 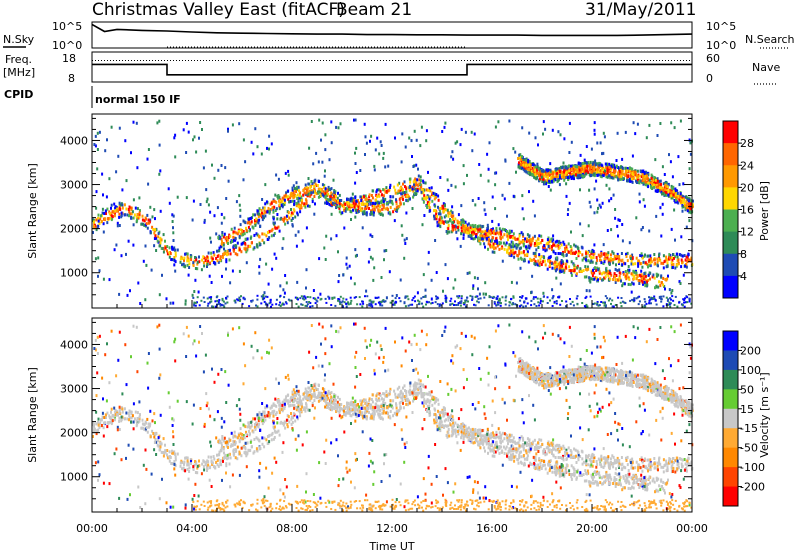 I want to click on date-label: 31/May/2011, so click(x=641, y=10).